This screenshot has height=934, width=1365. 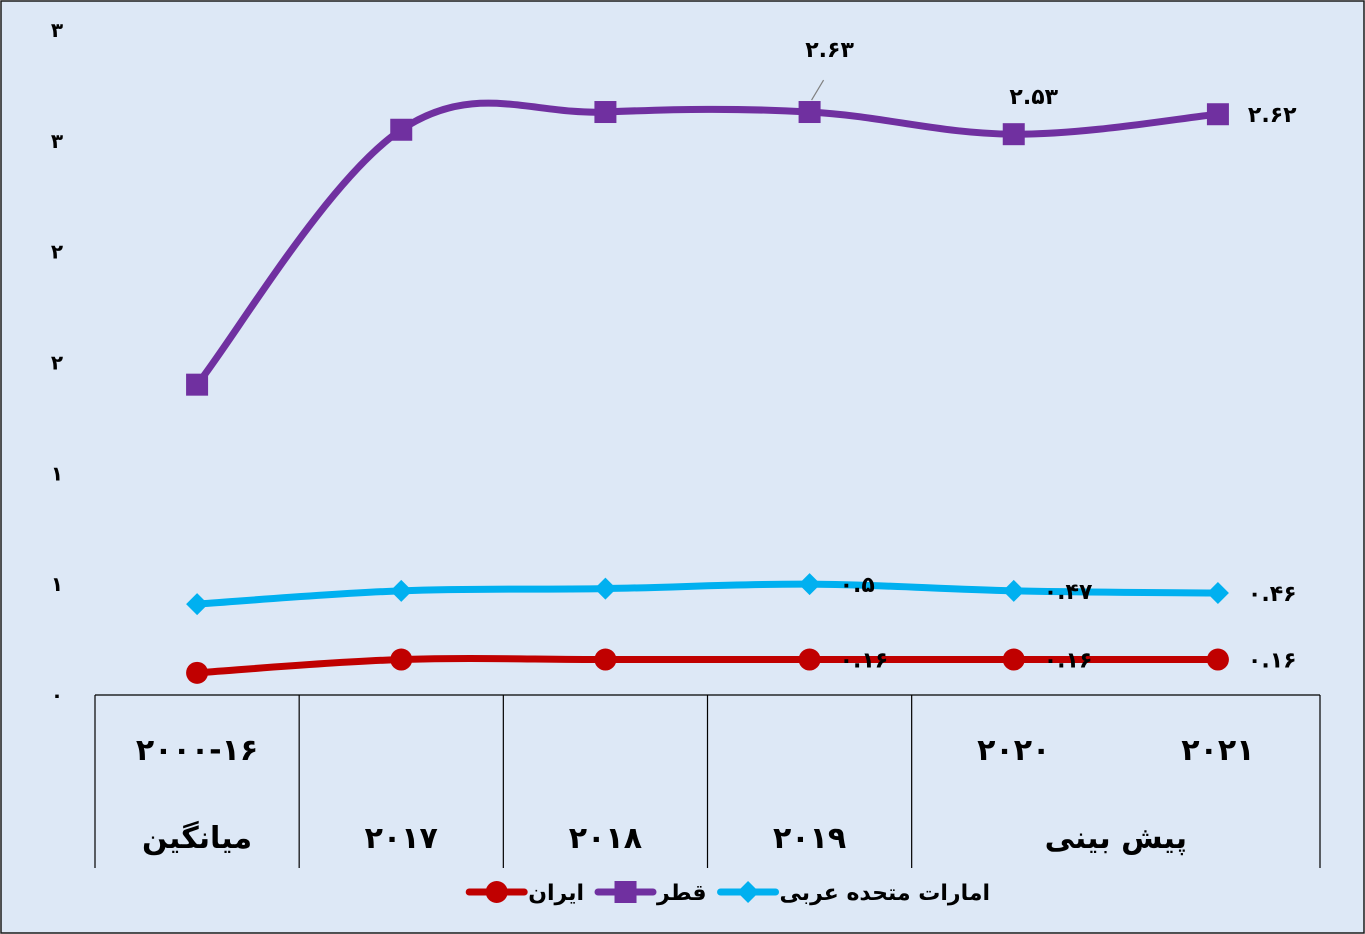 I want to click on category-label-top: ۲۰۲۱, so click(x=1217, y=750).